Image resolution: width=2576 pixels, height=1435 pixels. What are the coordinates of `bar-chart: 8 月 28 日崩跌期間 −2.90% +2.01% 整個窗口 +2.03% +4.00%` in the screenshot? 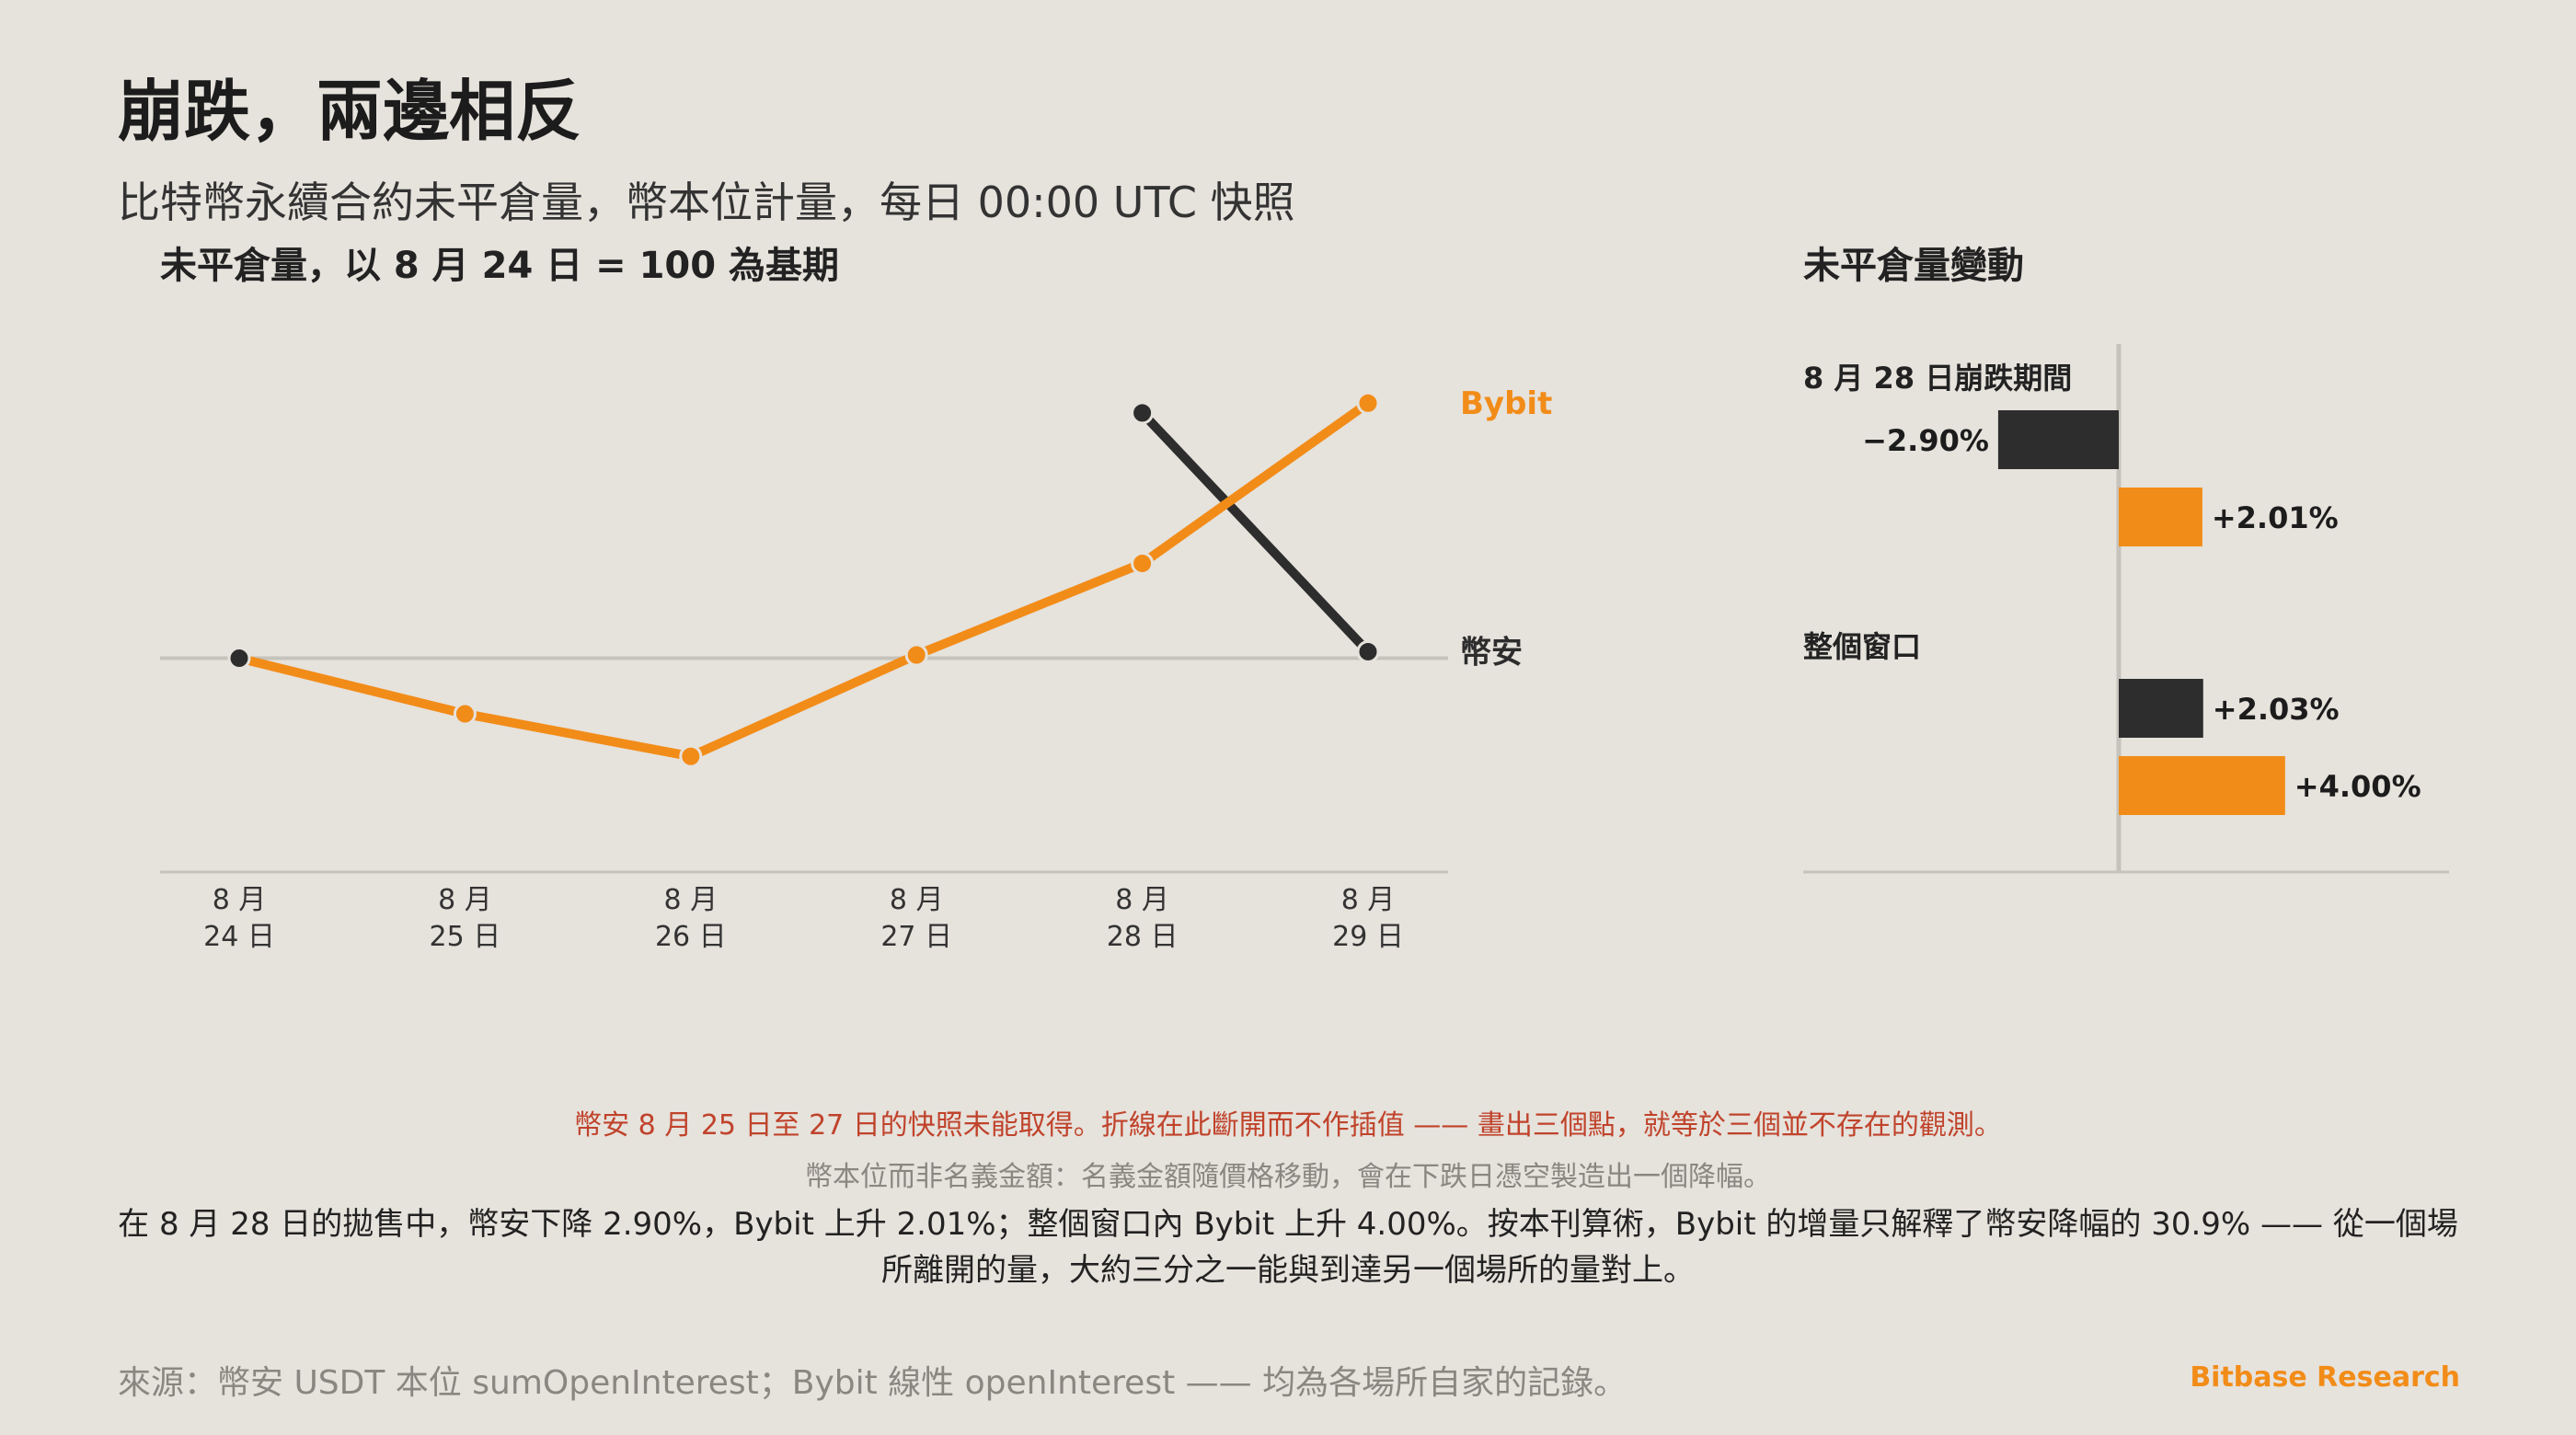 It's located at (2126, 609).